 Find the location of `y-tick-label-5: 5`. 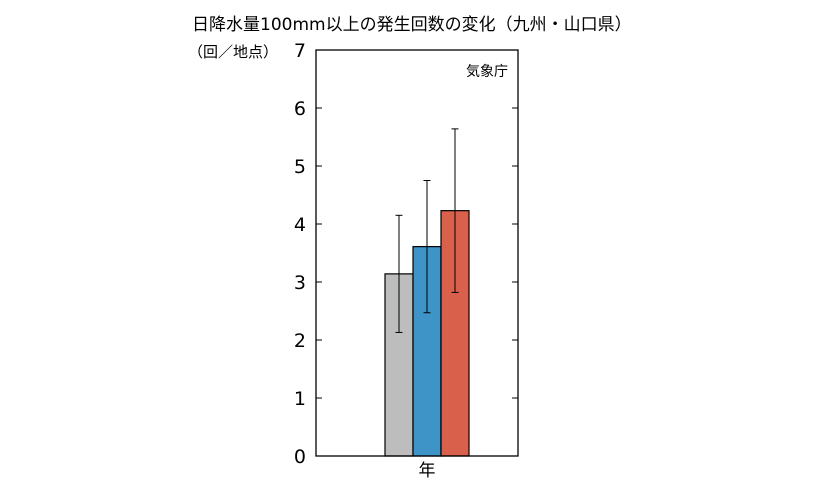

y-tick-label-5: 5 is located at coordinates (300, 167).